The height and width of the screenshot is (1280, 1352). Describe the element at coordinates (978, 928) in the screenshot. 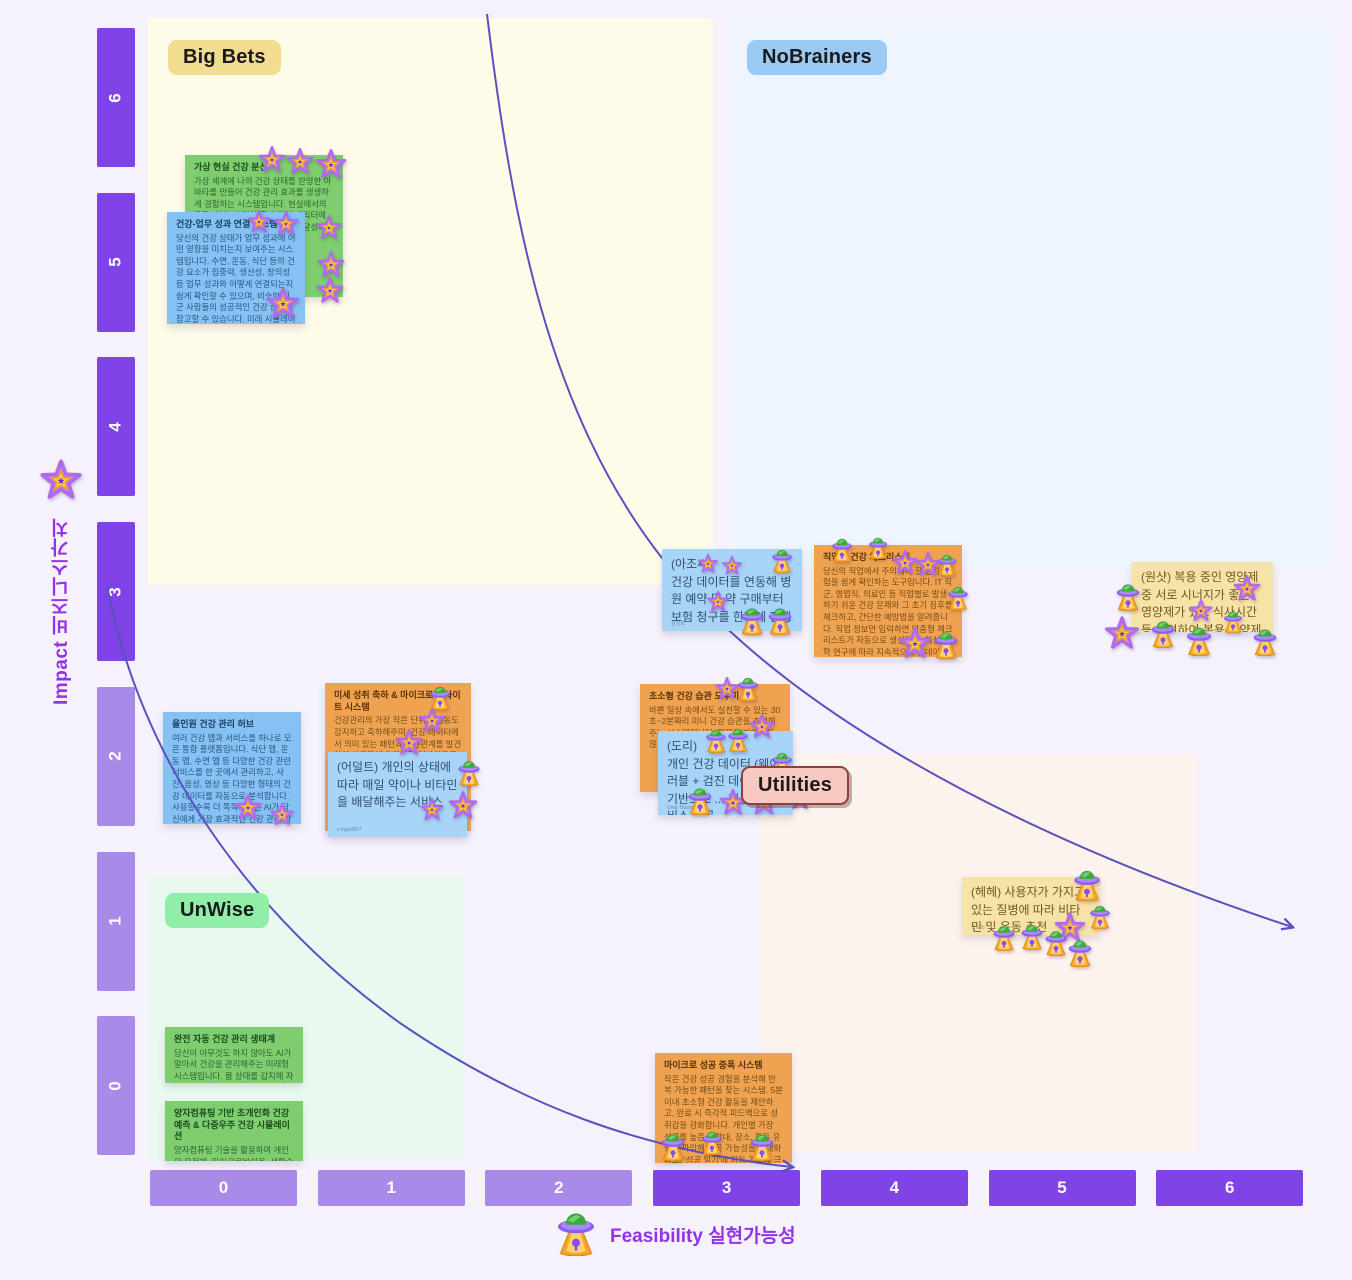

I see `note-author: 청도희` at that location.